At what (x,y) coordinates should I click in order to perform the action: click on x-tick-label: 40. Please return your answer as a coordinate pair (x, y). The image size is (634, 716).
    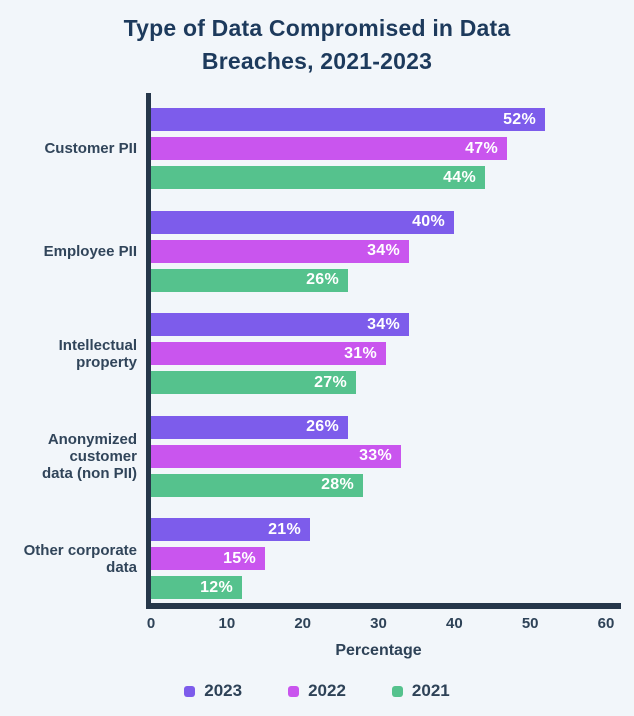
    Looking at the image, I should click on (454, 623).